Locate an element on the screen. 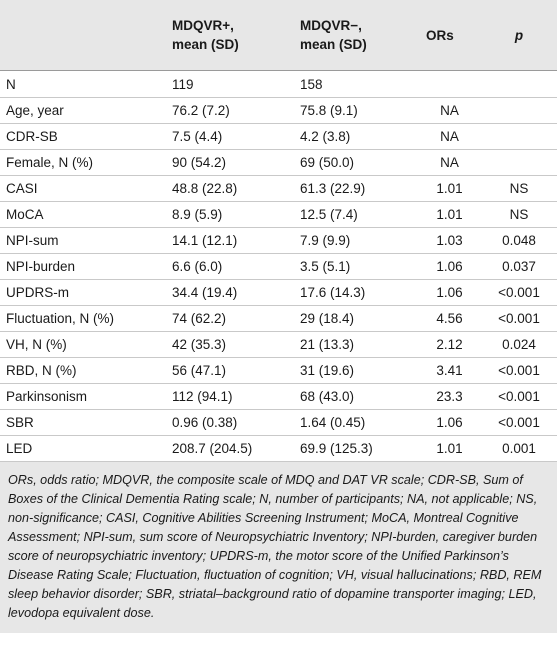 This screenshot has height=647, width=557. cell-odds-ratio: 4.56 is located at coordinates (444, 318).